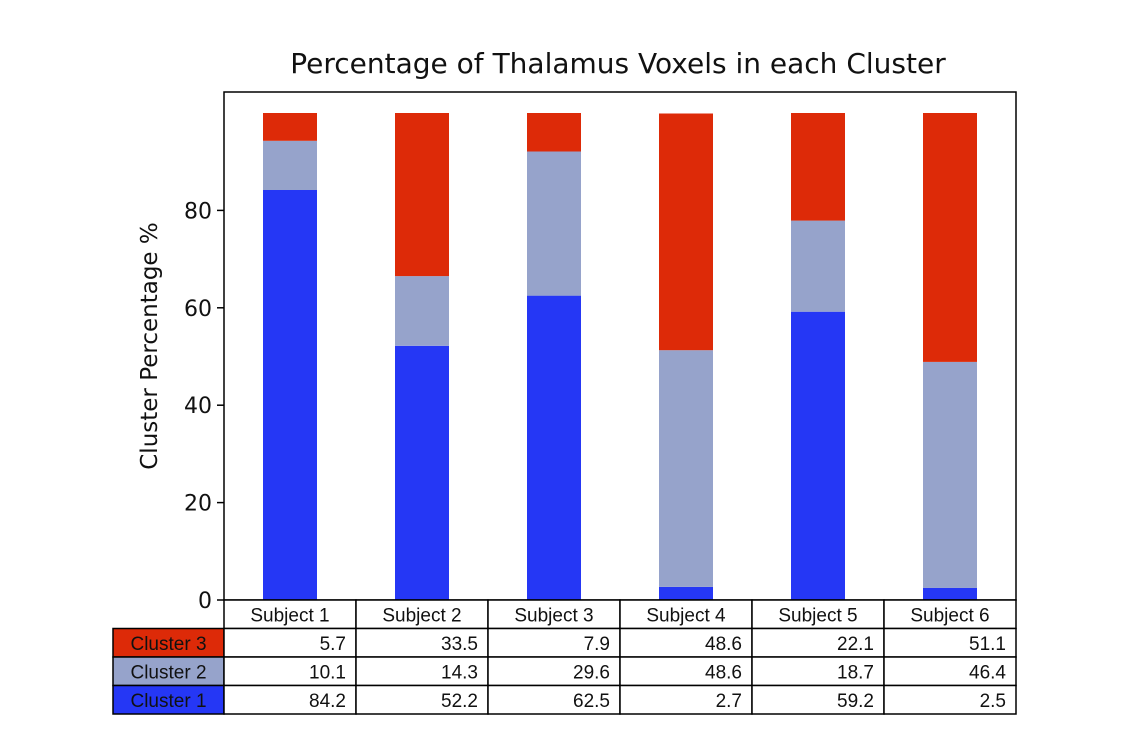 The width and height of the screenshot is (1125, 750). What do you see at coordinates (150, 346) in the screenshot?
I see `y-axis-label: Cluster Percentage %` at bounding box center [150, 346].